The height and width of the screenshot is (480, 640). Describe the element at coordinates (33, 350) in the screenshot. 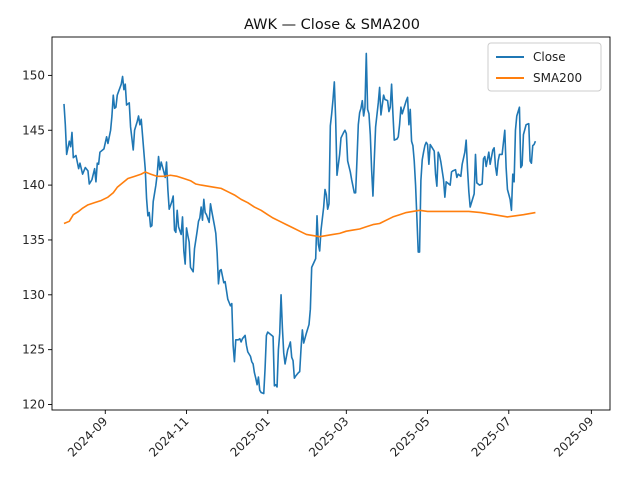

I see `y-tick-label: 125` at that location.